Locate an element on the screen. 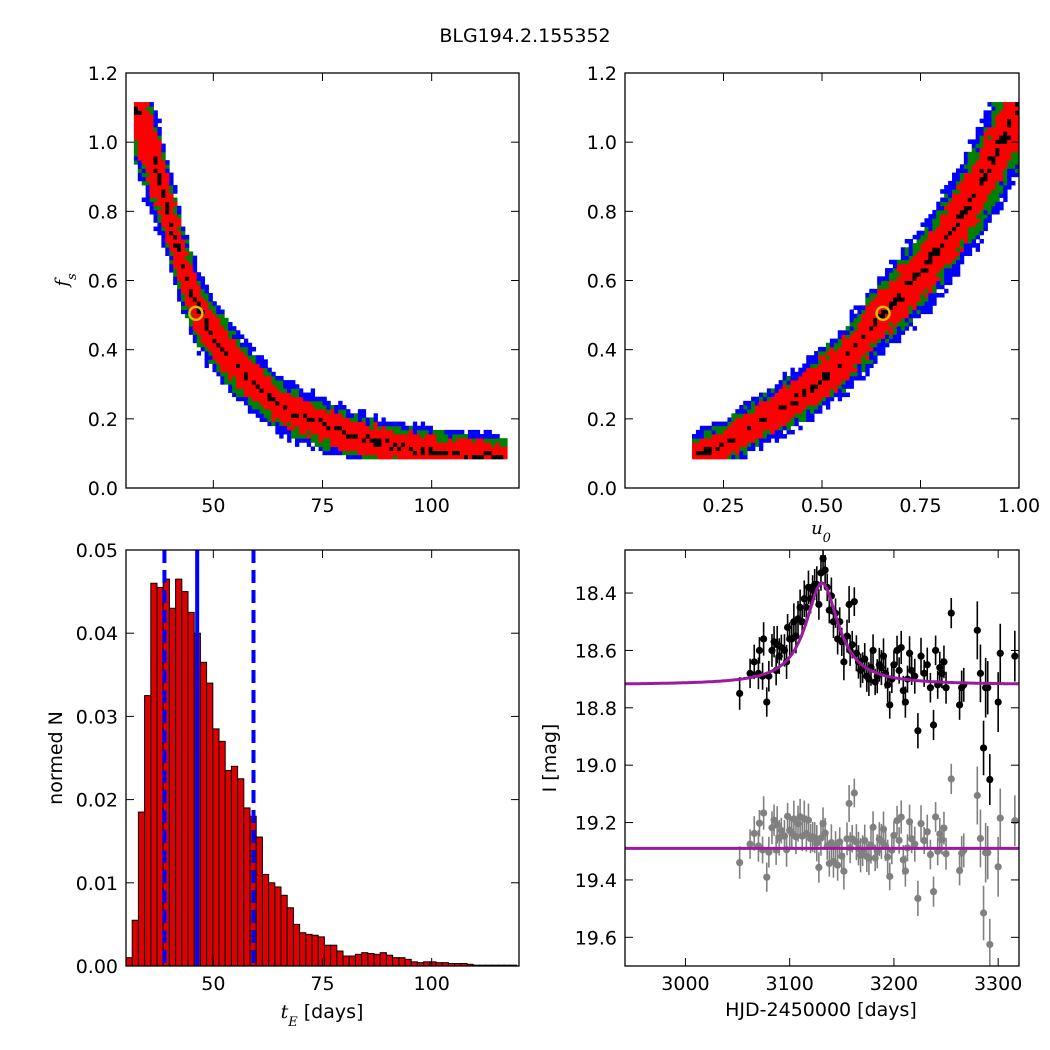 The image size is (1050, 1050). fs-tE-ytick-label: 0.8 is located at coordinates (103, 212).